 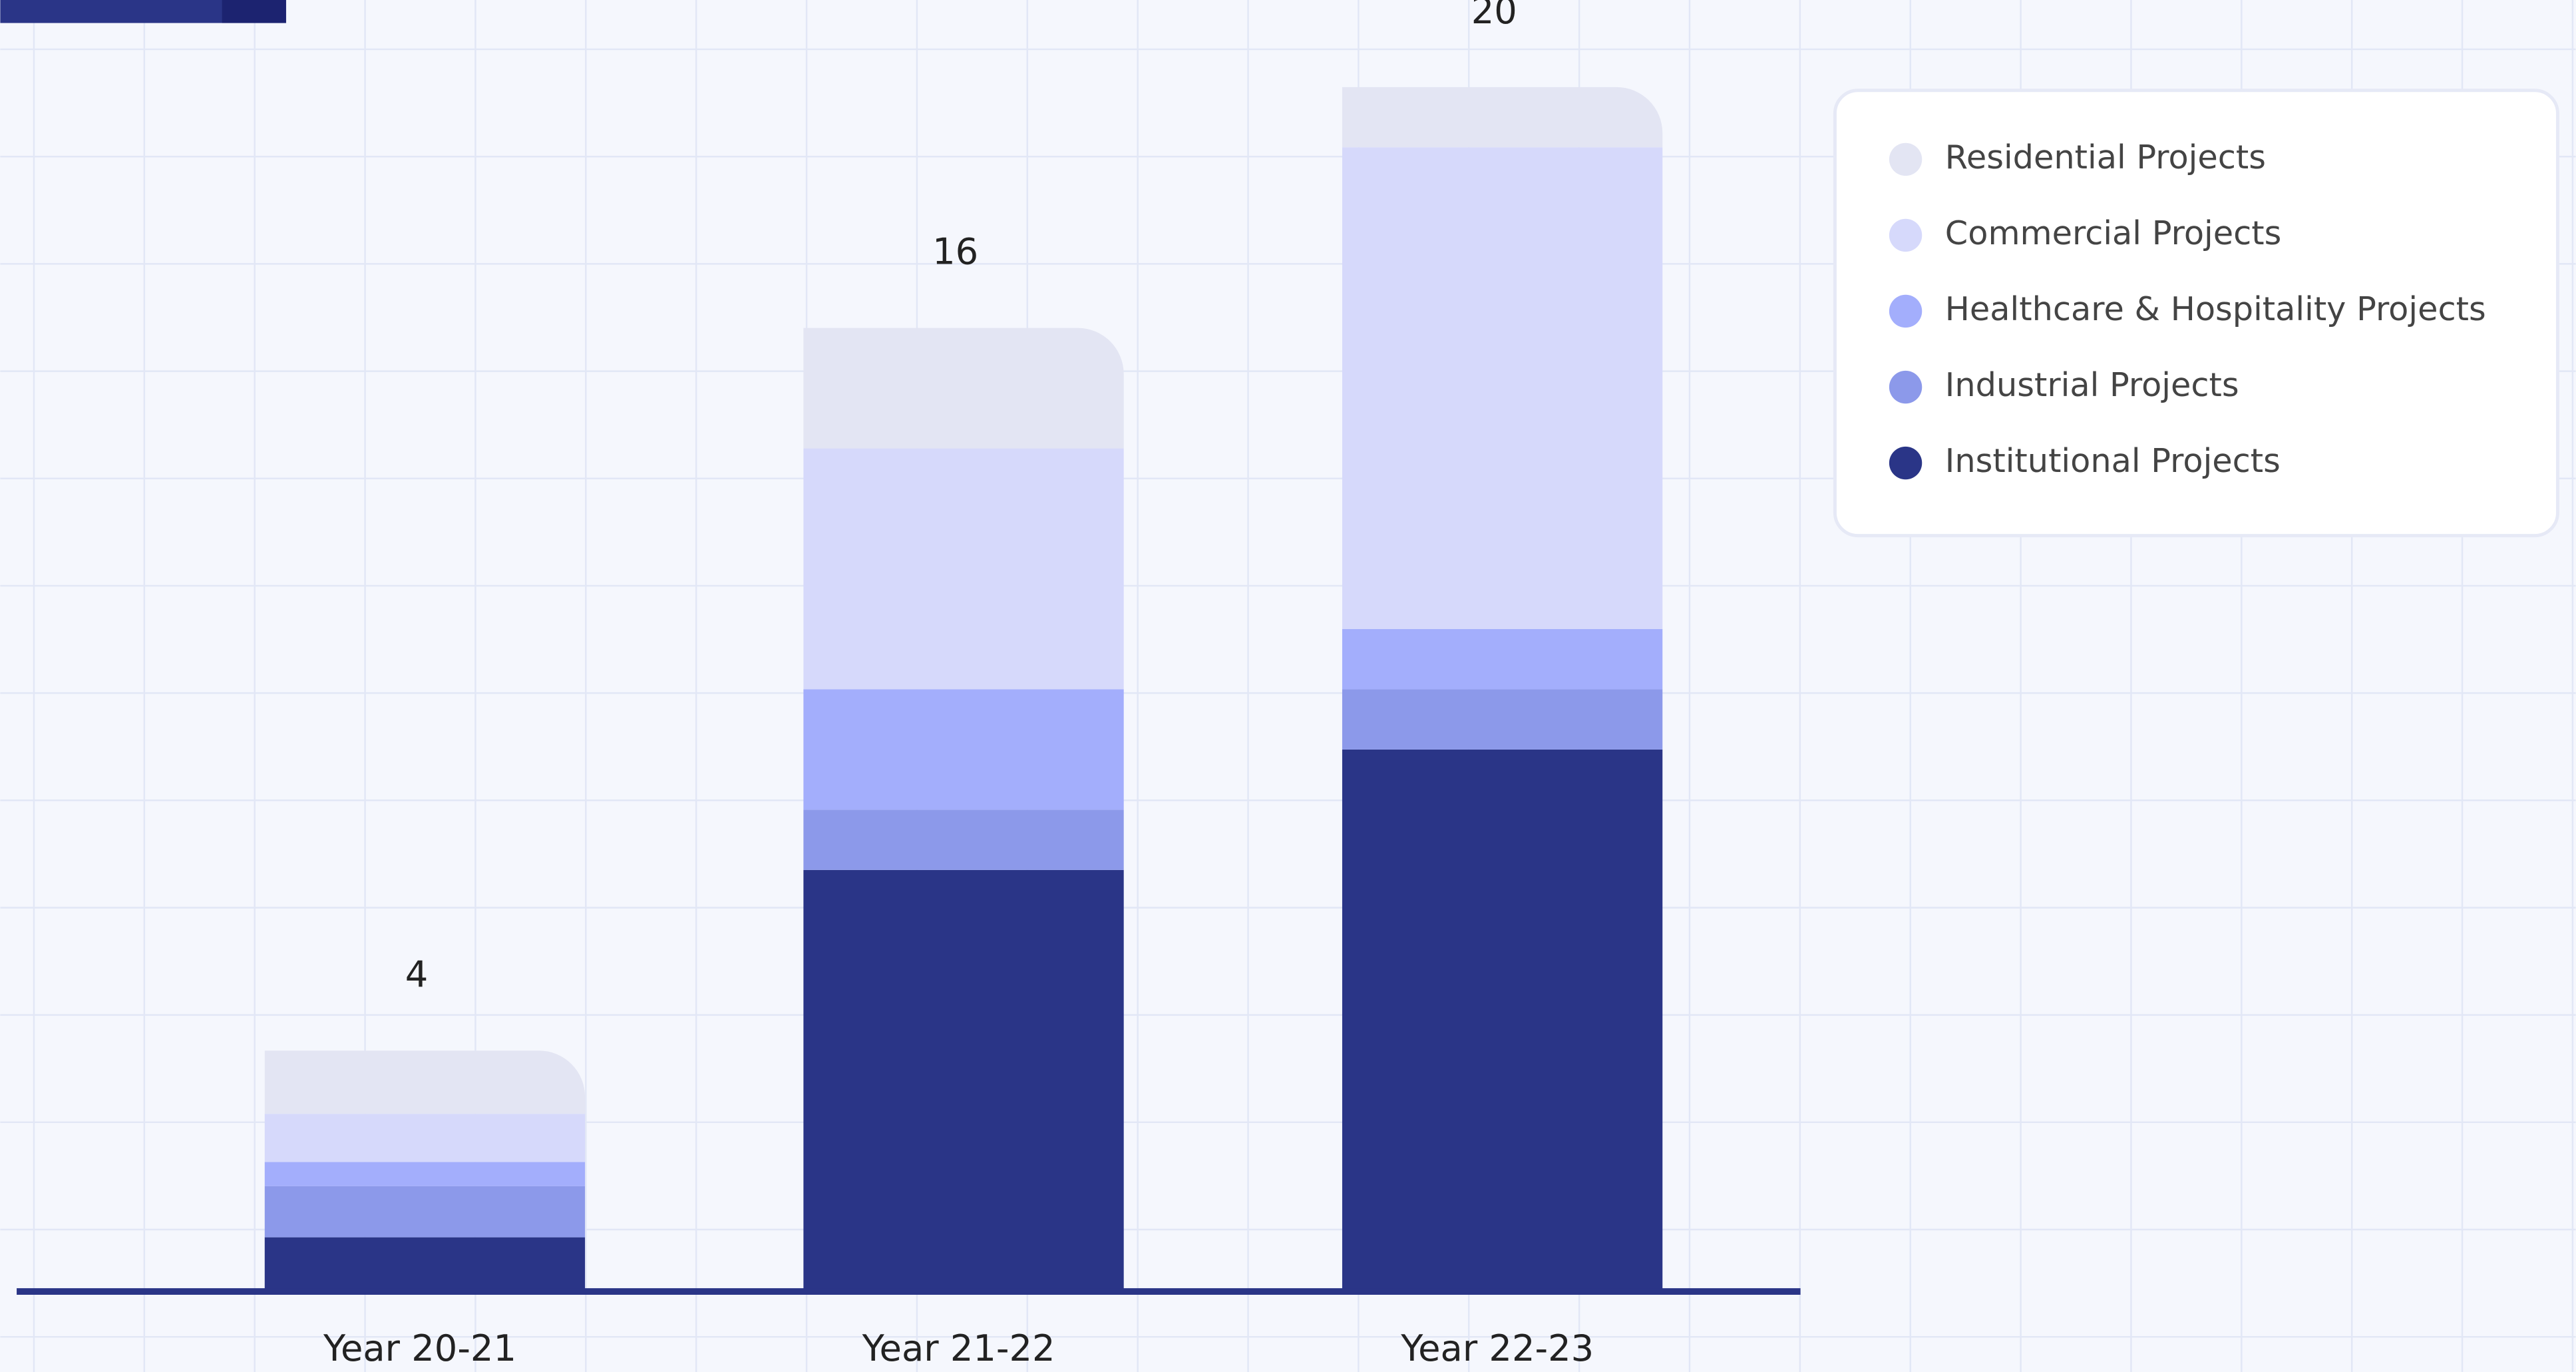 I want to click on total-label: 16, so click(x=955, y=252).